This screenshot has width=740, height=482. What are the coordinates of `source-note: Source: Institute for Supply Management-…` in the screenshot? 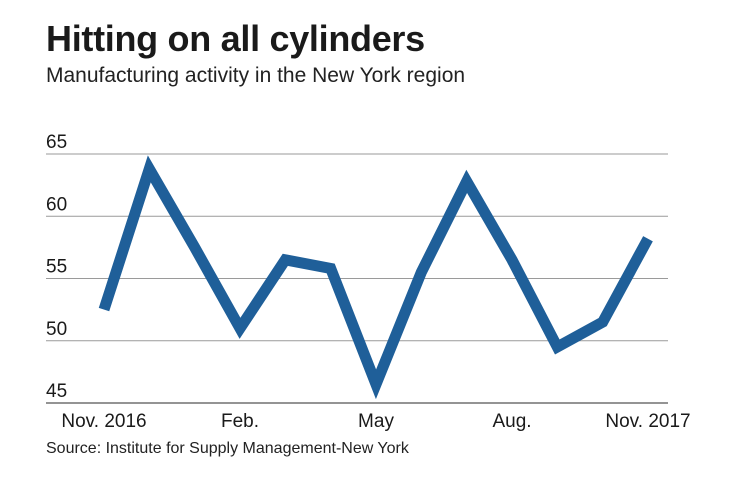 It's located at (227, 448).